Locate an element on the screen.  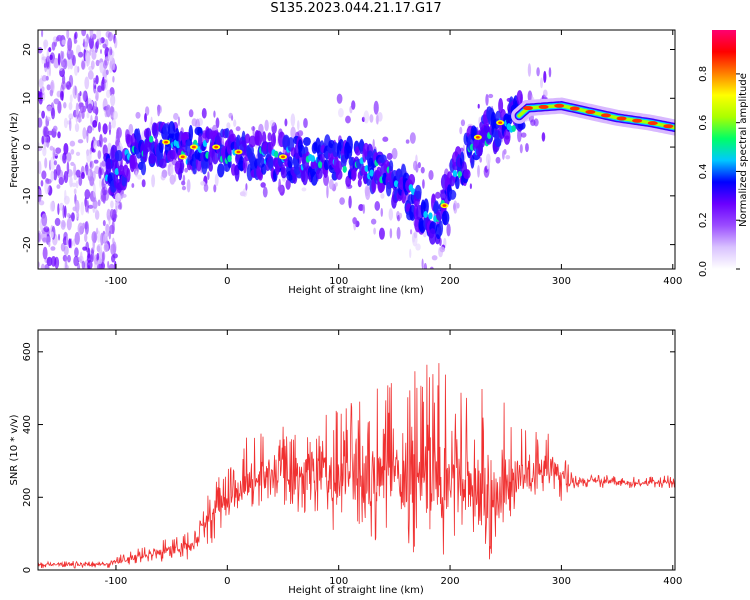
spectrogram-y-label: Frequency (Hz) is located at coordinates (14, 150).